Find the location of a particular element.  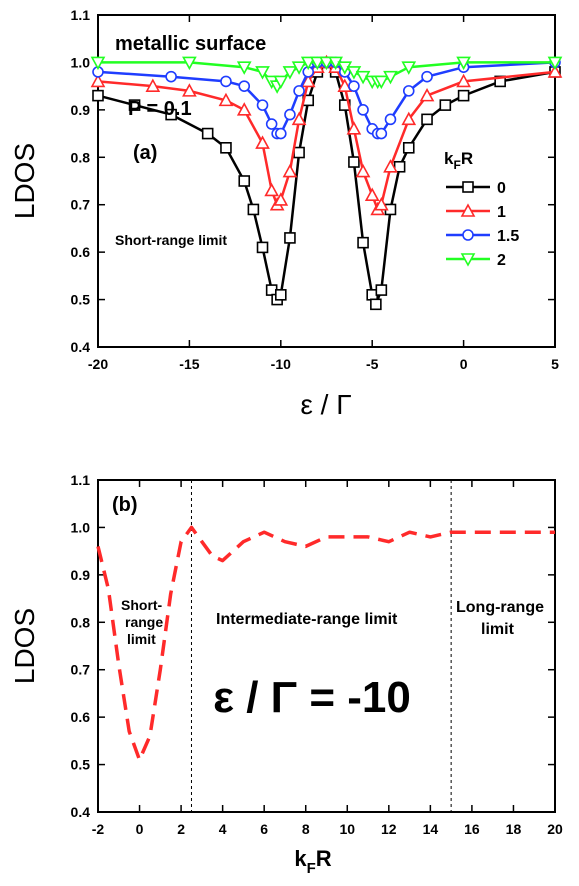

y-tick-label: 0.9 is located at coordinates (81, 575).